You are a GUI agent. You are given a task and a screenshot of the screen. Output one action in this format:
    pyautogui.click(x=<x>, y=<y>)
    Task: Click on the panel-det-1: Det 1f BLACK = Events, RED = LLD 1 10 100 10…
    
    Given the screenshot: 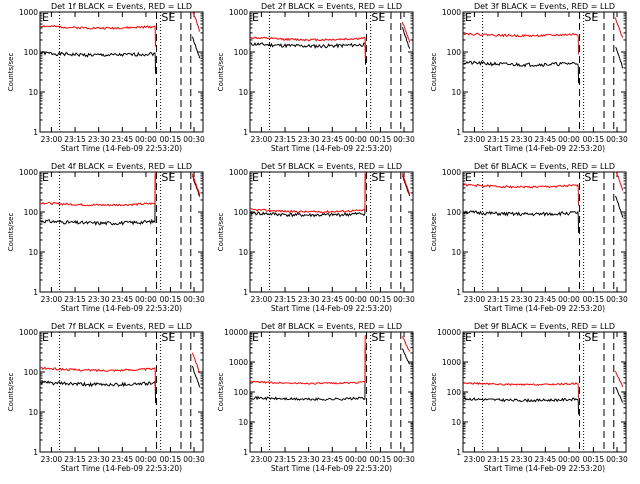 What is the action you would take?
    pyautogui.click(x=106, y=77)
    